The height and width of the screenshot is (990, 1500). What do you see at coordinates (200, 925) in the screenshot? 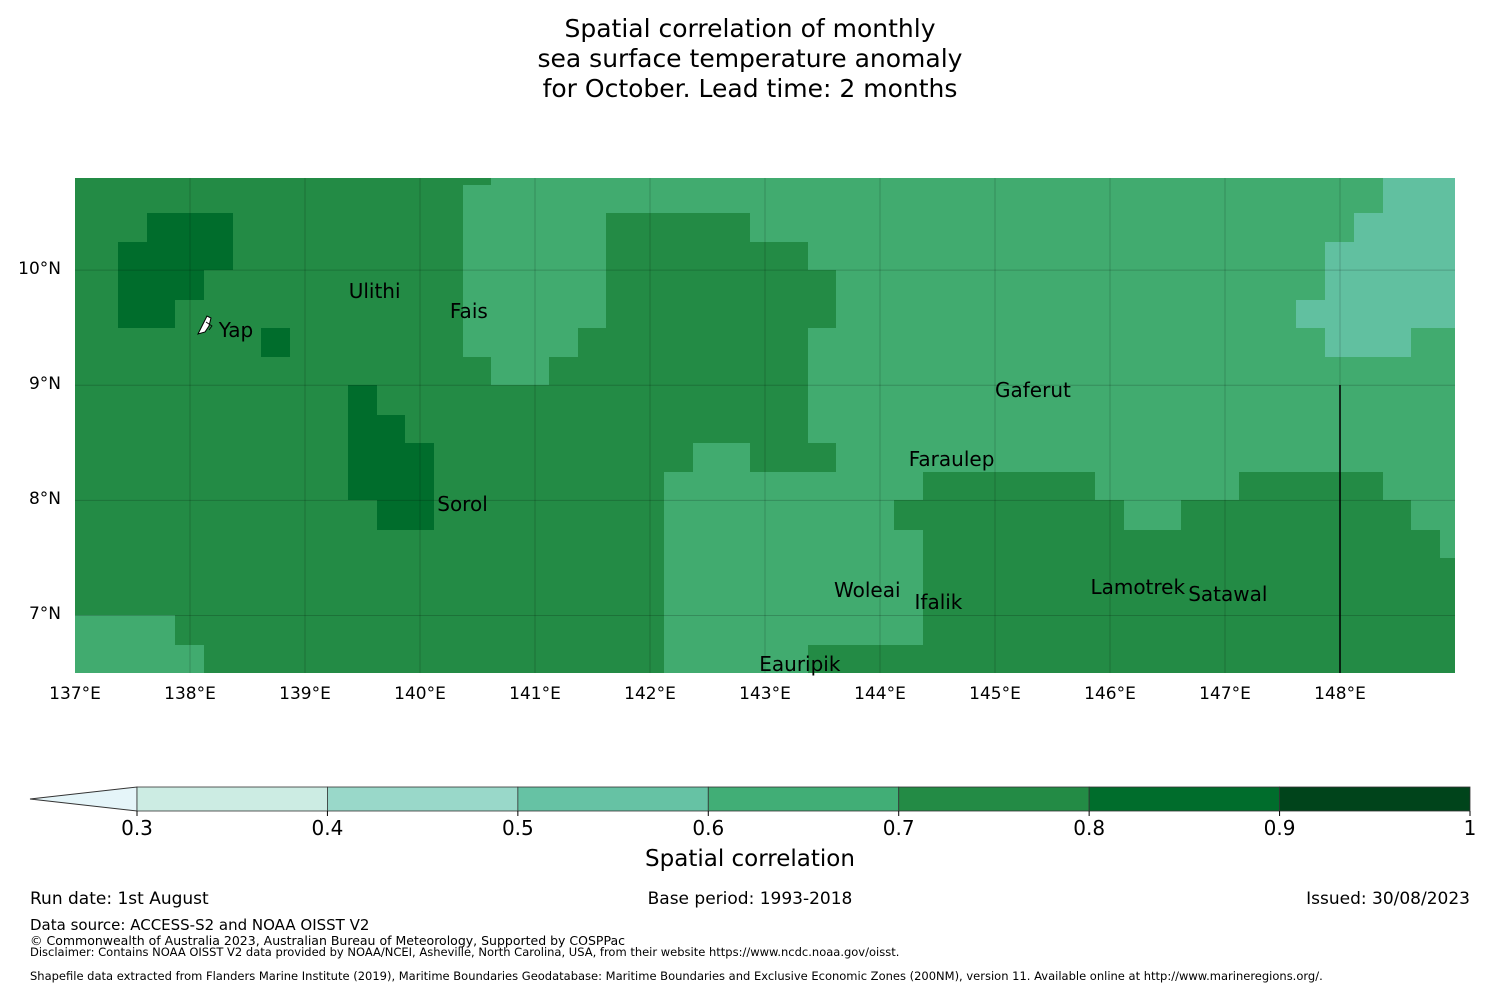
I see `data-source: Data source: ACCESS-S2 and NOAA OISST V2` at bounding box center [200, 925].